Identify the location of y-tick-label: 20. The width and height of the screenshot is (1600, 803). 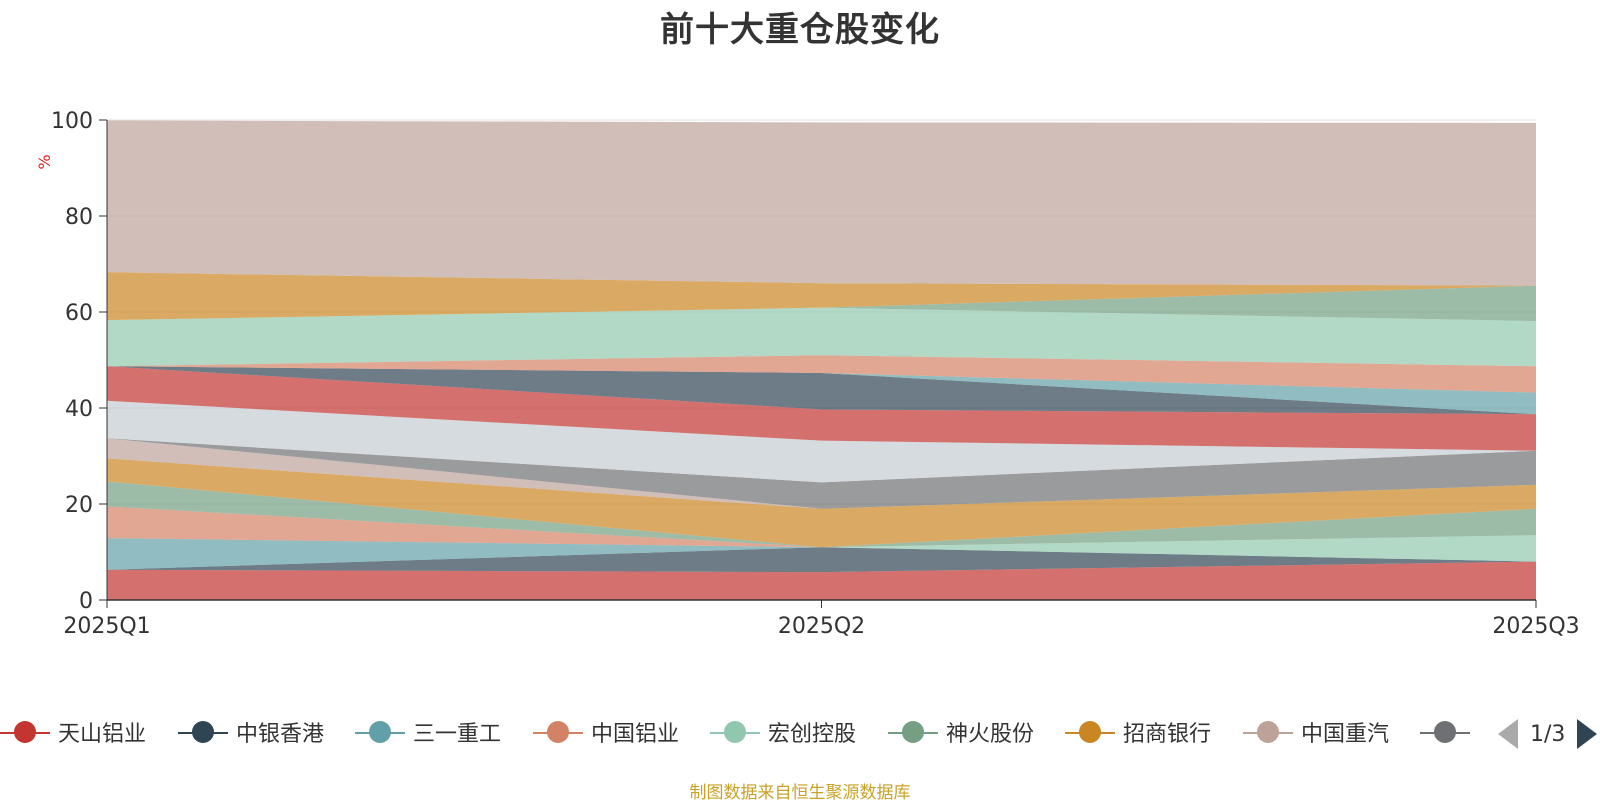
(79, 505).